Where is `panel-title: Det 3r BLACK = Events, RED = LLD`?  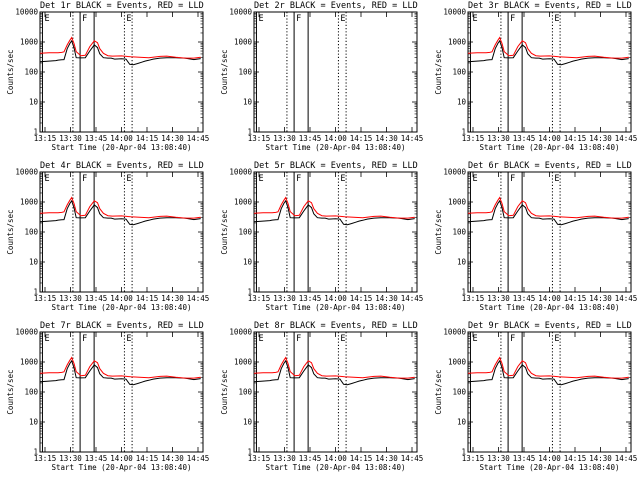 panel-title: Det 3r BLACK = Events, RED = LLD is located at coordinates (550, 6).